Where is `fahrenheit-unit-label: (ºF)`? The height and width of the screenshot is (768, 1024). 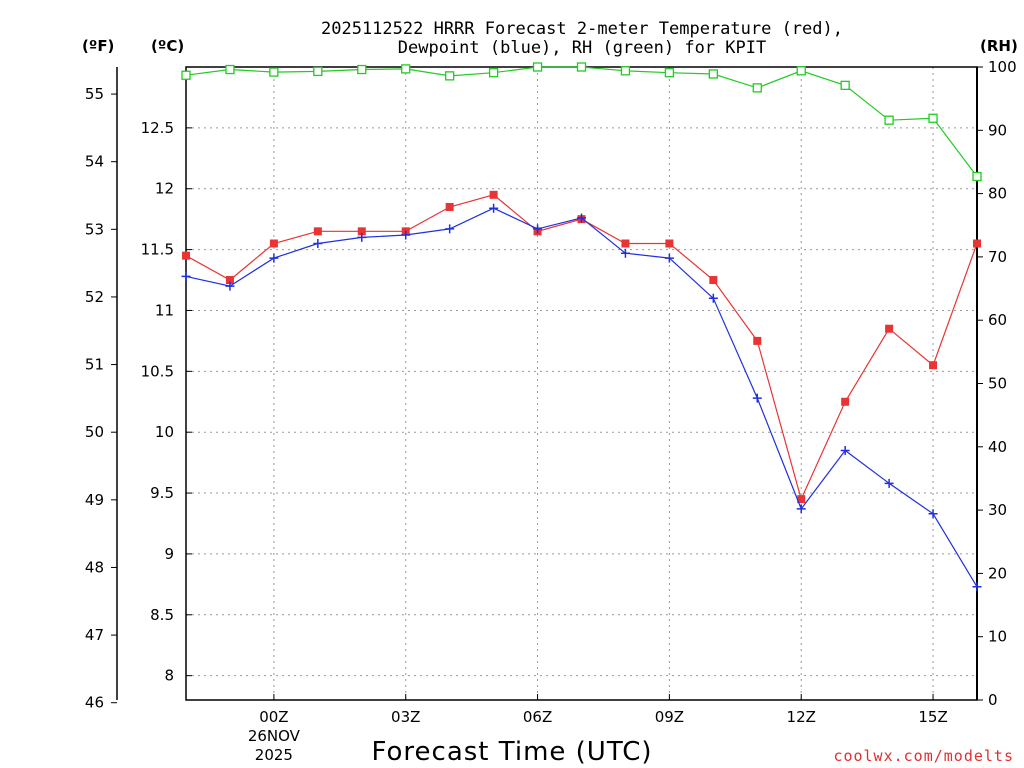
fahrenheit-unit-label: (ºF) is located at coordinates (98, 46).